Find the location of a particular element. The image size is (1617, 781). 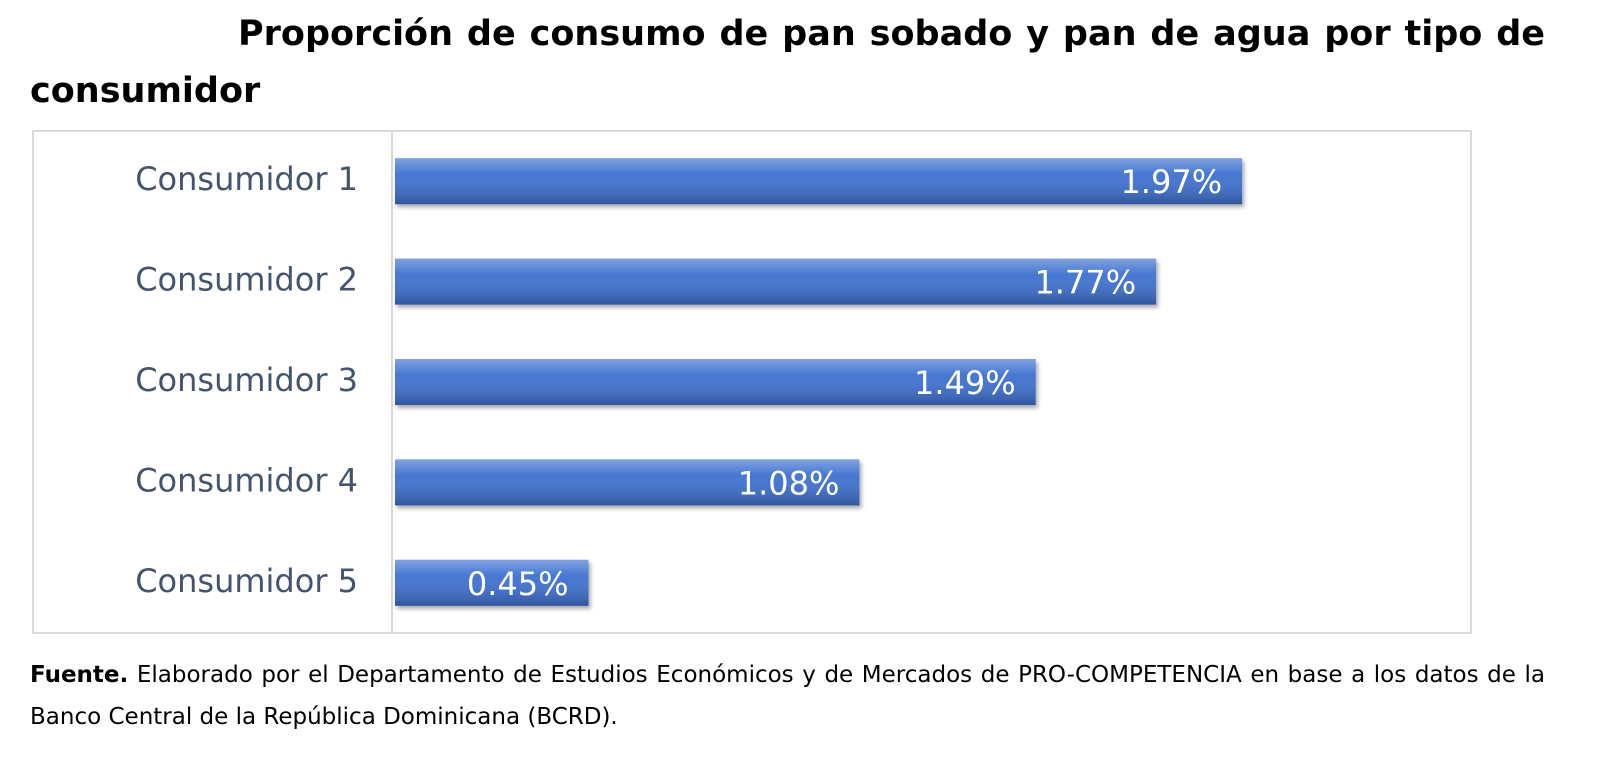

y-tick-label: Consumidor 1 is located at coordinates (246, 179).